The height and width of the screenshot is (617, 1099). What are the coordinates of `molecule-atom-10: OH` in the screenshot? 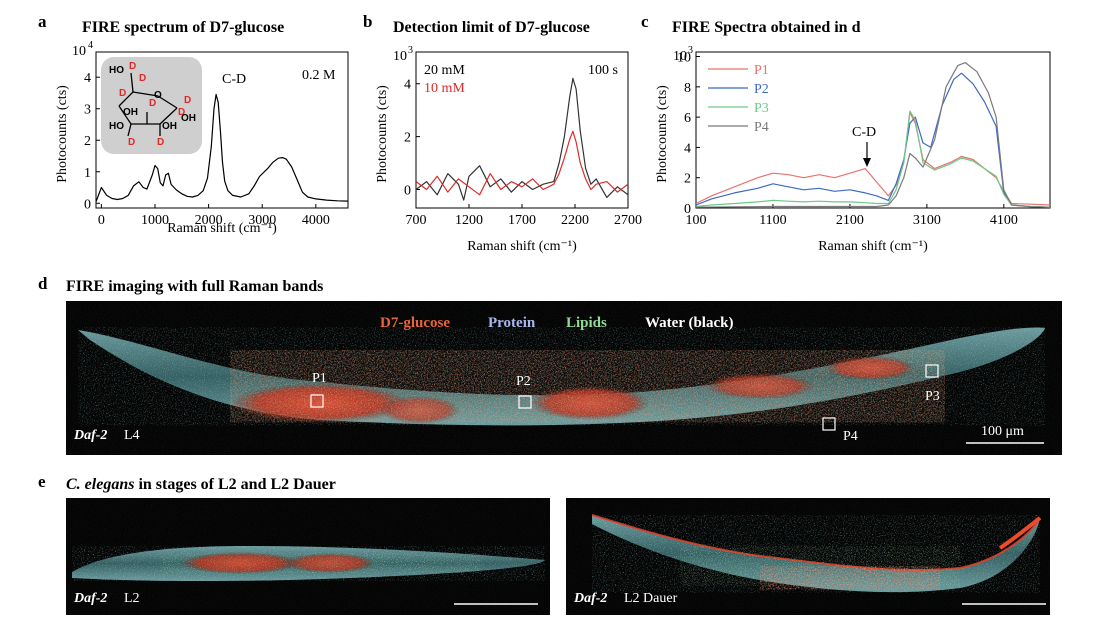 It's located at (130, 112).